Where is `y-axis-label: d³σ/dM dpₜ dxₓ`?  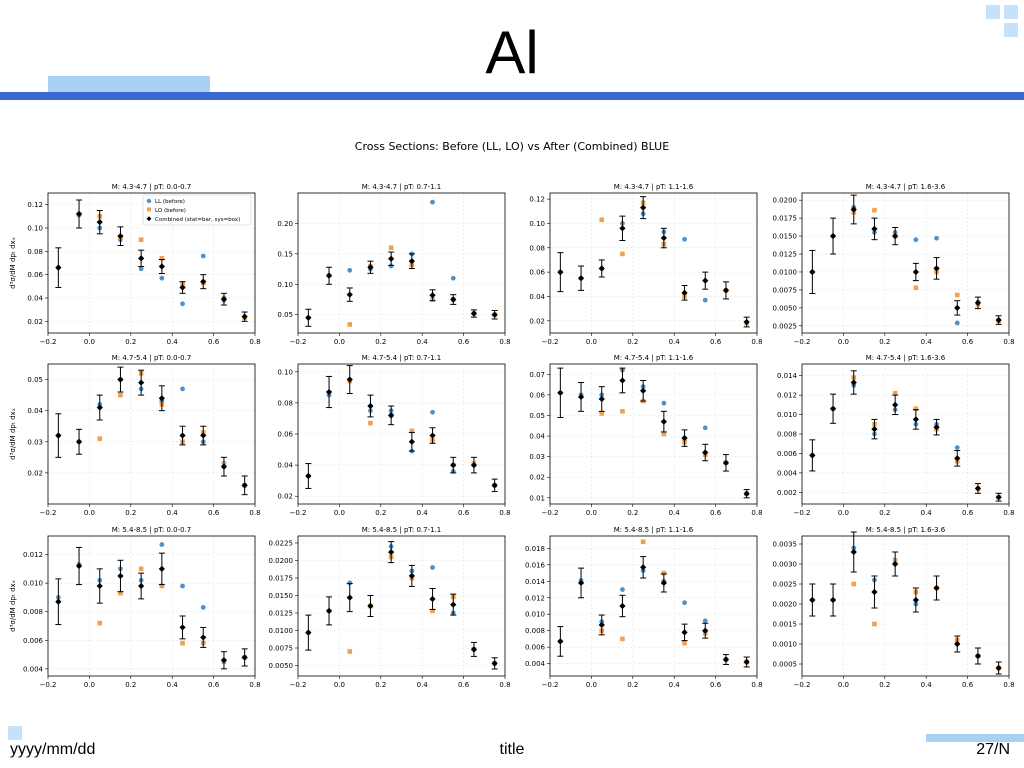
y-axis-label: d³σ/dM dpₜ dxₓ is located at coordinates (13, 263).